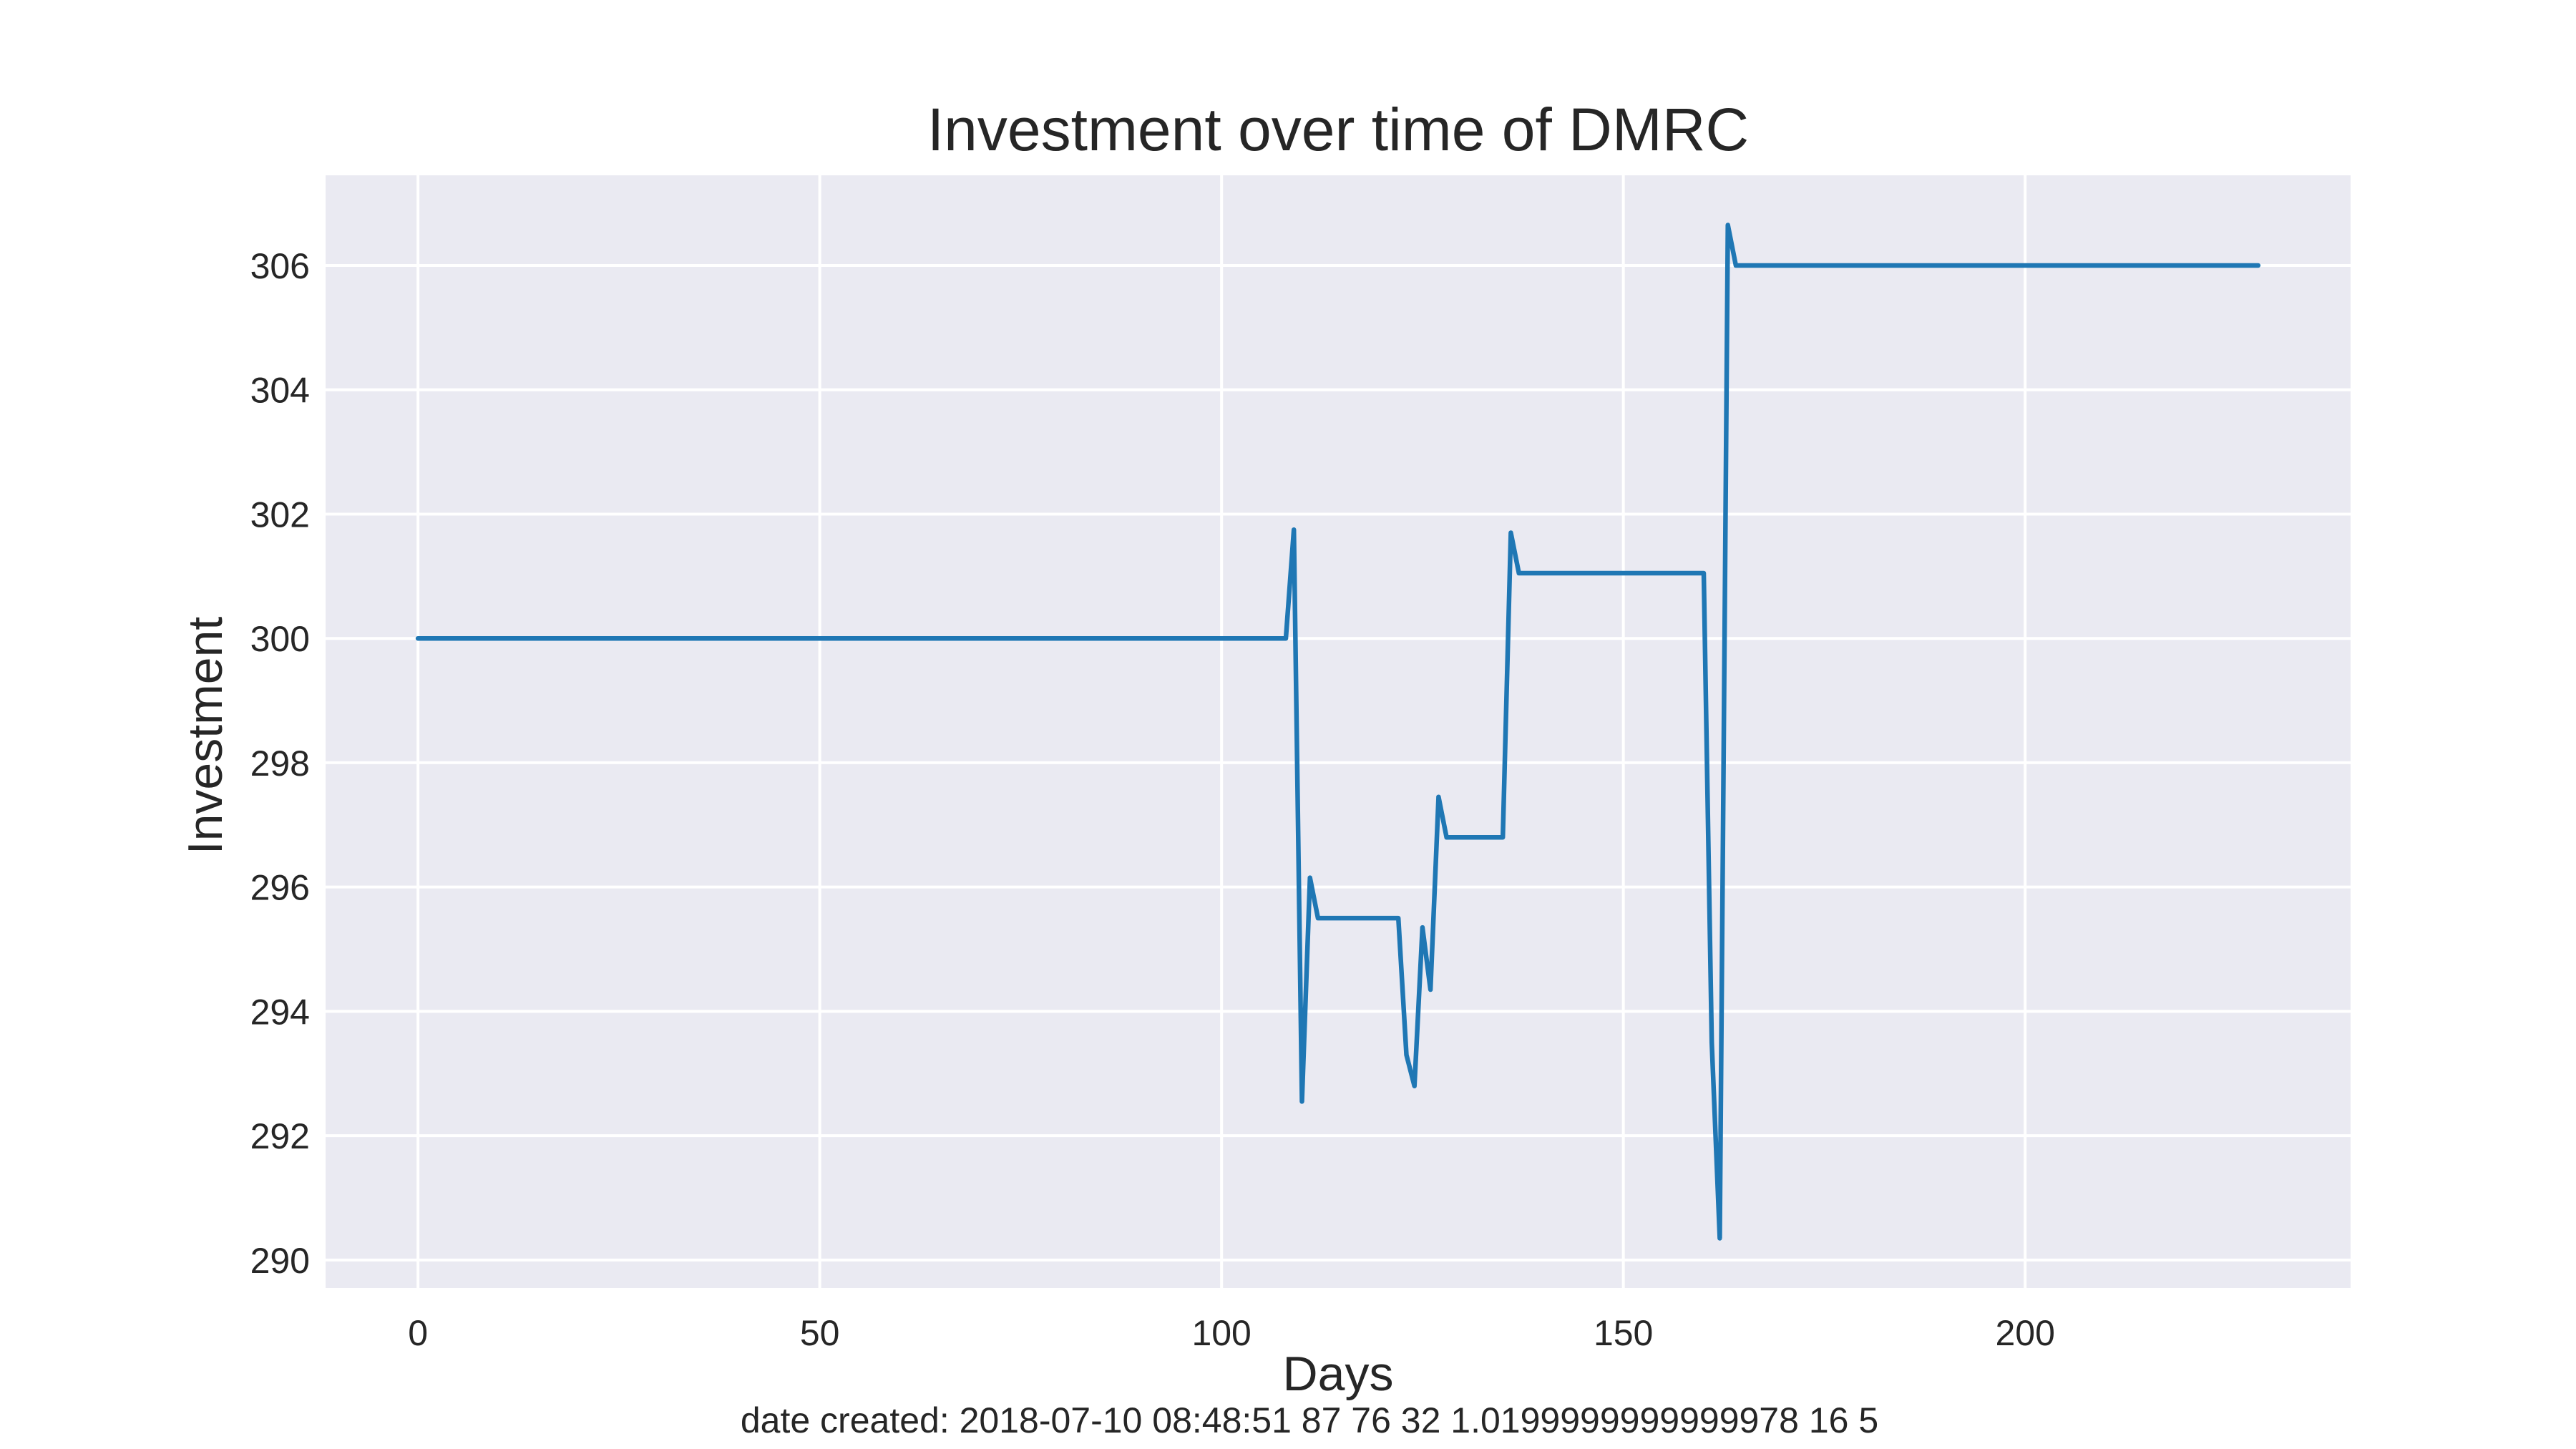 The height and width of the screenshot is (1449, 2576). I want to click on y-tick-label: 292, so click(280, 1136).